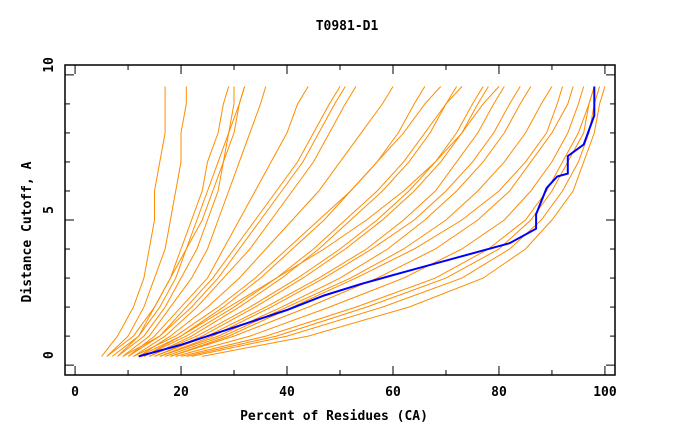  Describe the element at coordinates (75, 392) in the screenshot. I see `x-tick-label: 0` at that location.